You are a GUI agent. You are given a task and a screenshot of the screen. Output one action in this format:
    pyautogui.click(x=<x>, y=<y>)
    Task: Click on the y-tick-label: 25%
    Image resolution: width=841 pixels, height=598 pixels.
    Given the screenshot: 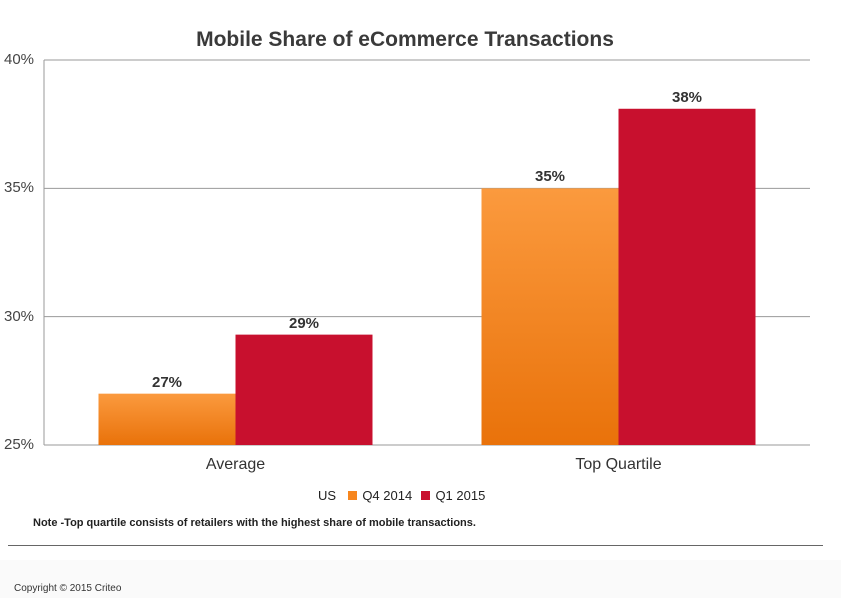 What is the action you would take?
    pyautogui.click(x=19, y=444)
    